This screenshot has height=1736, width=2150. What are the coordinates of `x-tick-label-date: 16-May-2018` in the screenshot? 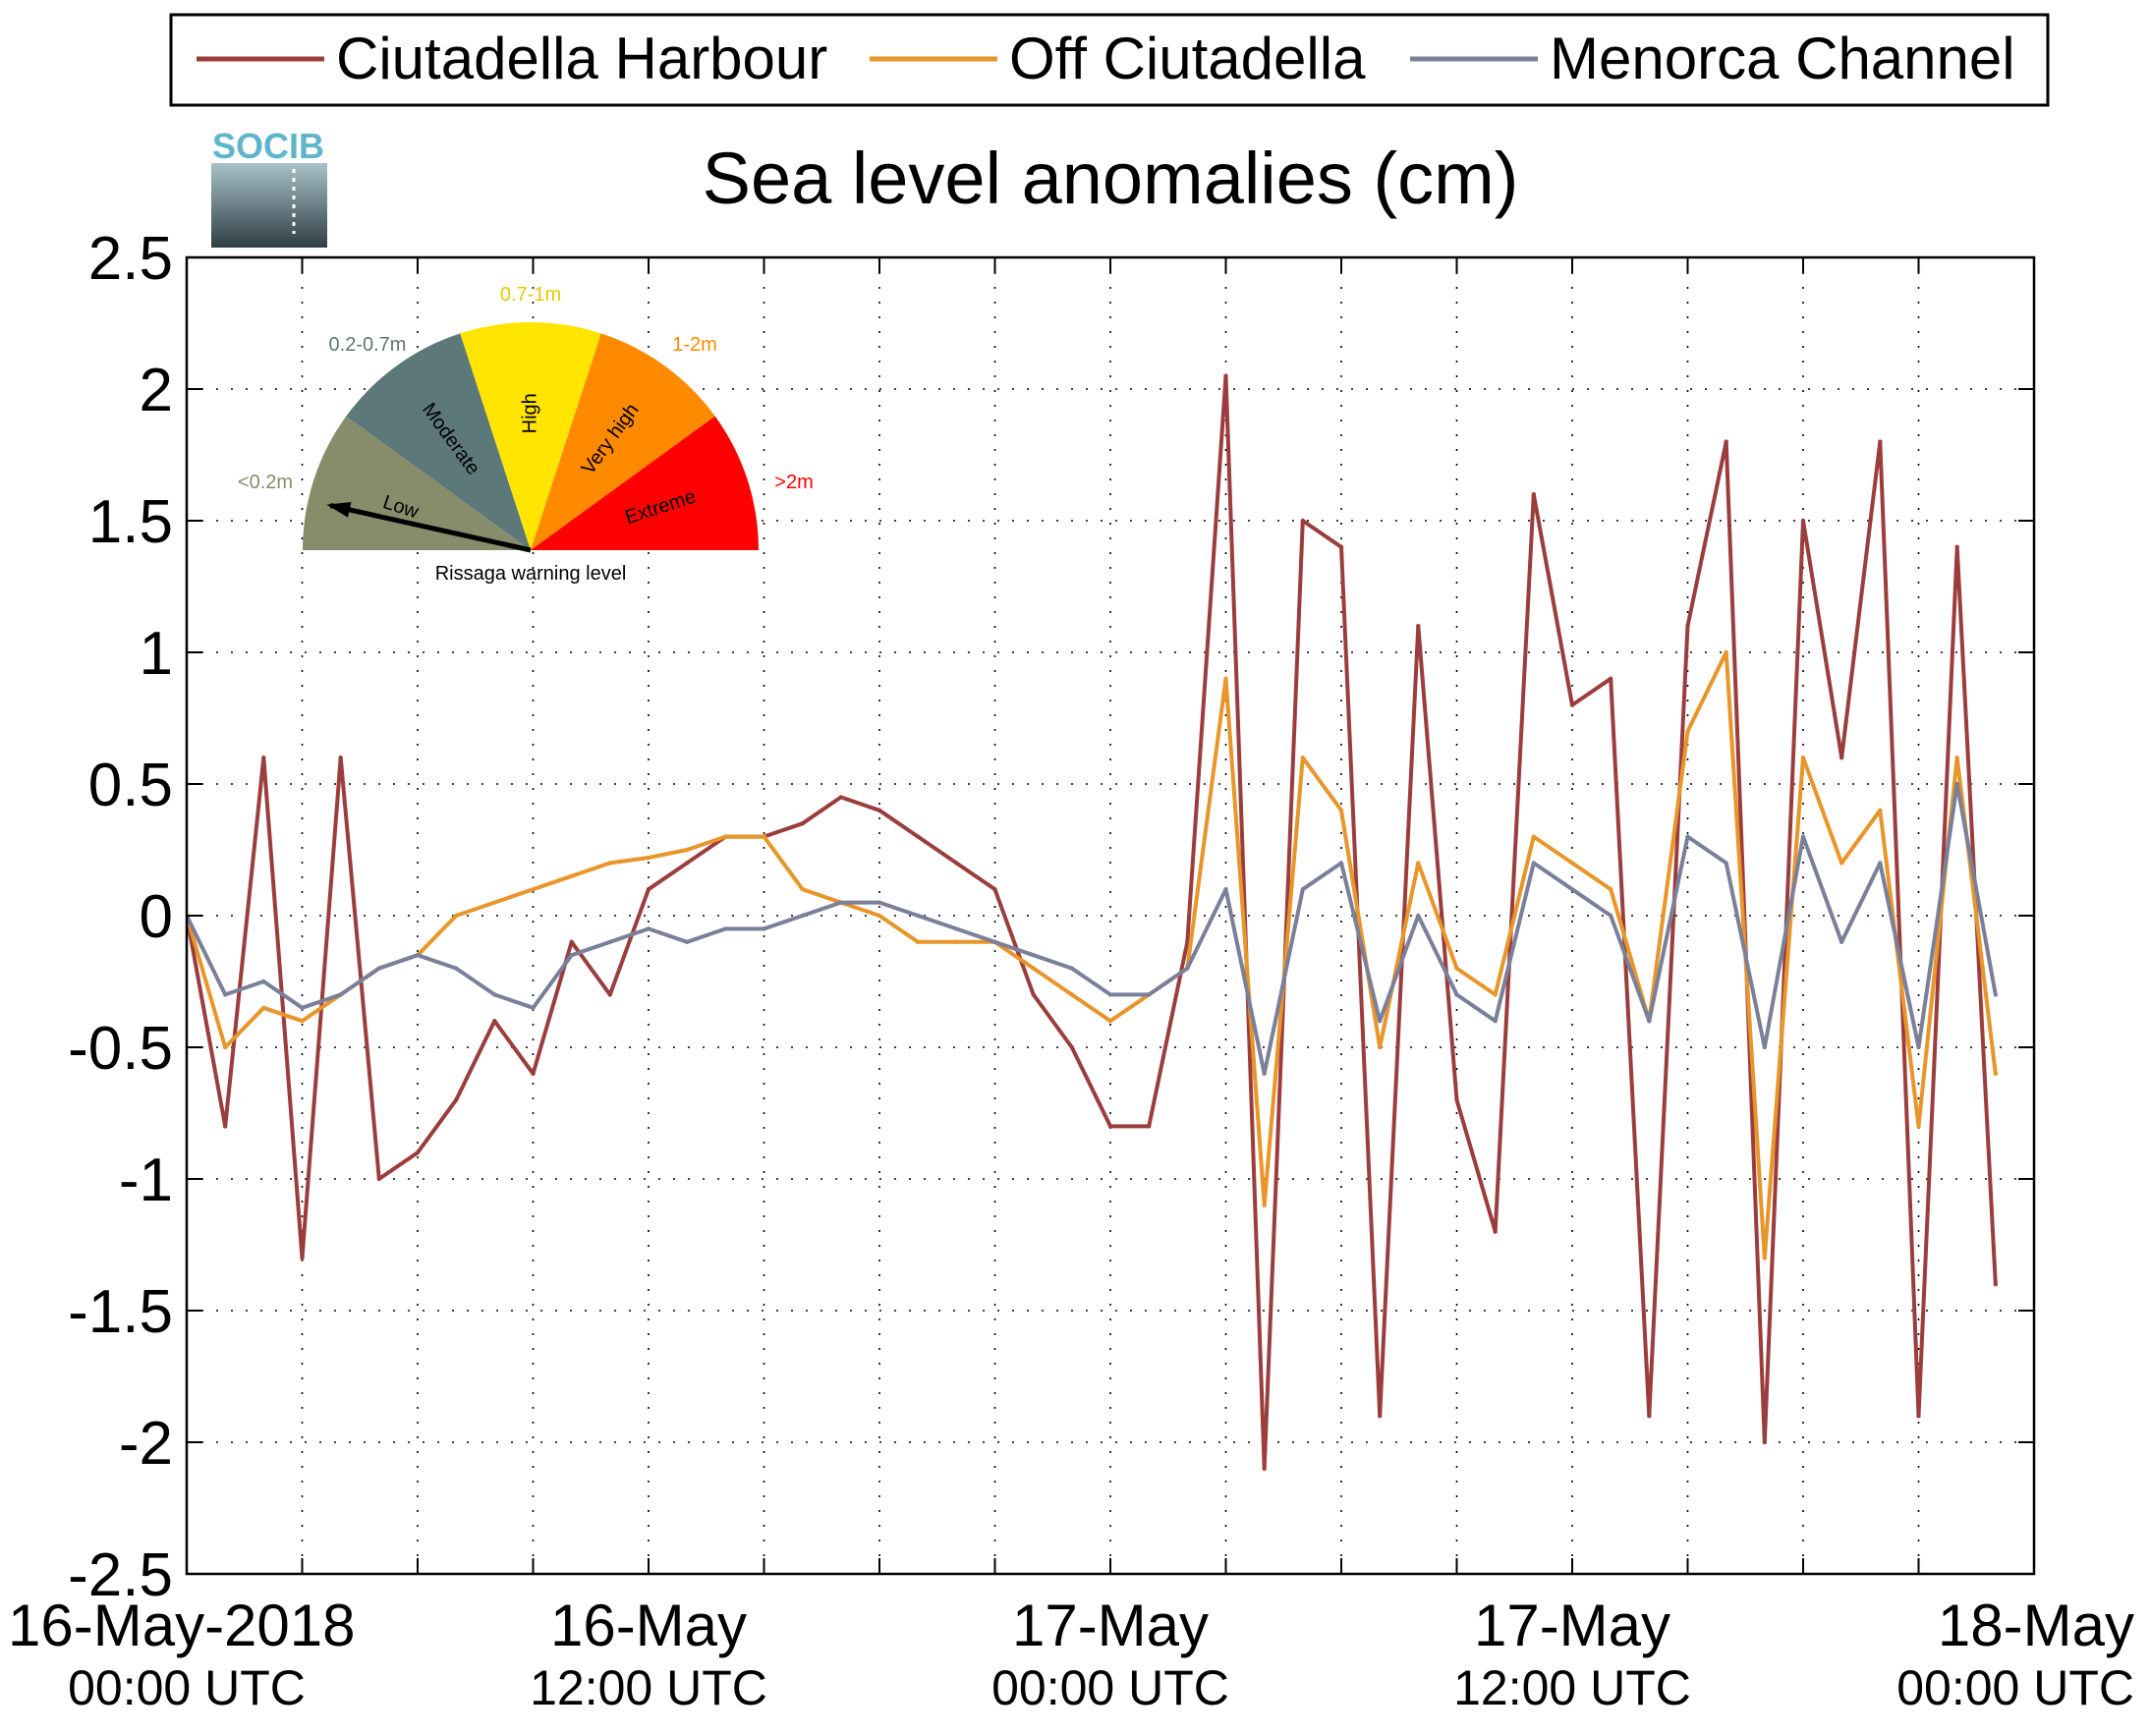 It's located at (182, 1625).